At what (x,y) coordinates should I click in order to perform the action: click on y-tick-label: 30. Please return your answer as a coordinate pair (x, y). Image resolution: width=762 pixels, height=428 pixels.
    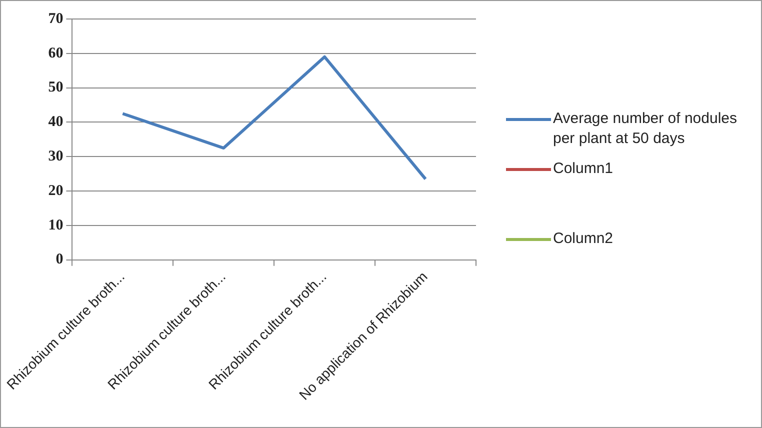
    Looking at the image, I should click on (56, 156).